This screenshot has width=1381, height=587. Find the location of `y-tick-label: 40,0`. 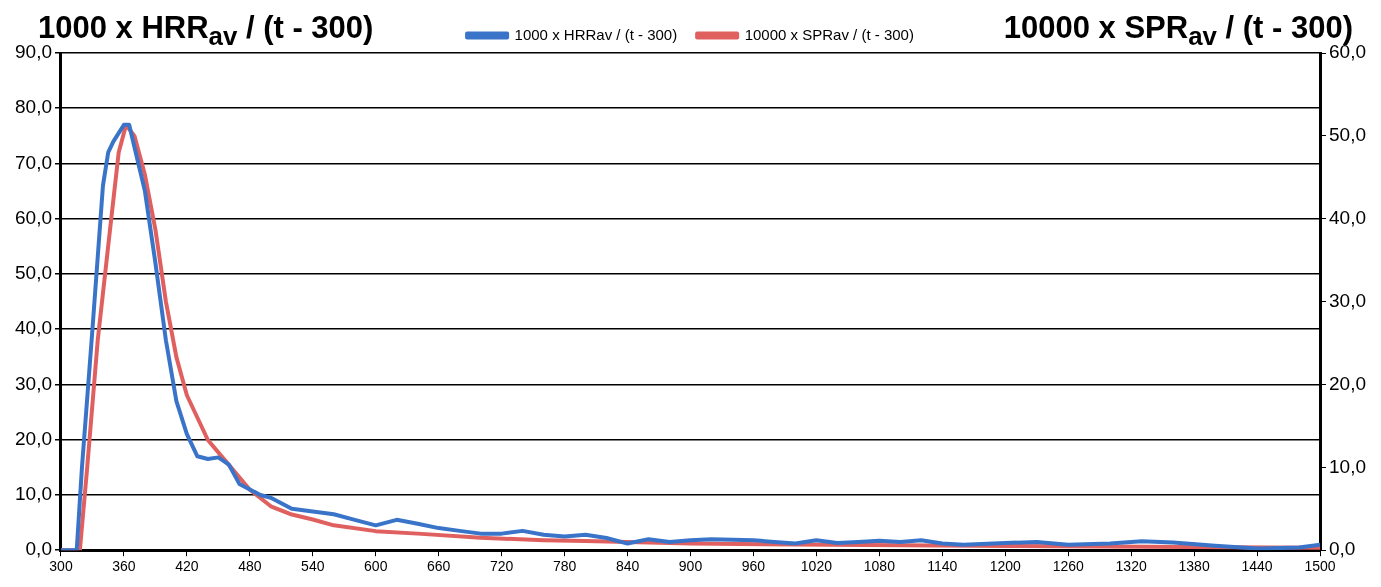

y-tick-label: 40,0 is located at coordinates (33, 328).